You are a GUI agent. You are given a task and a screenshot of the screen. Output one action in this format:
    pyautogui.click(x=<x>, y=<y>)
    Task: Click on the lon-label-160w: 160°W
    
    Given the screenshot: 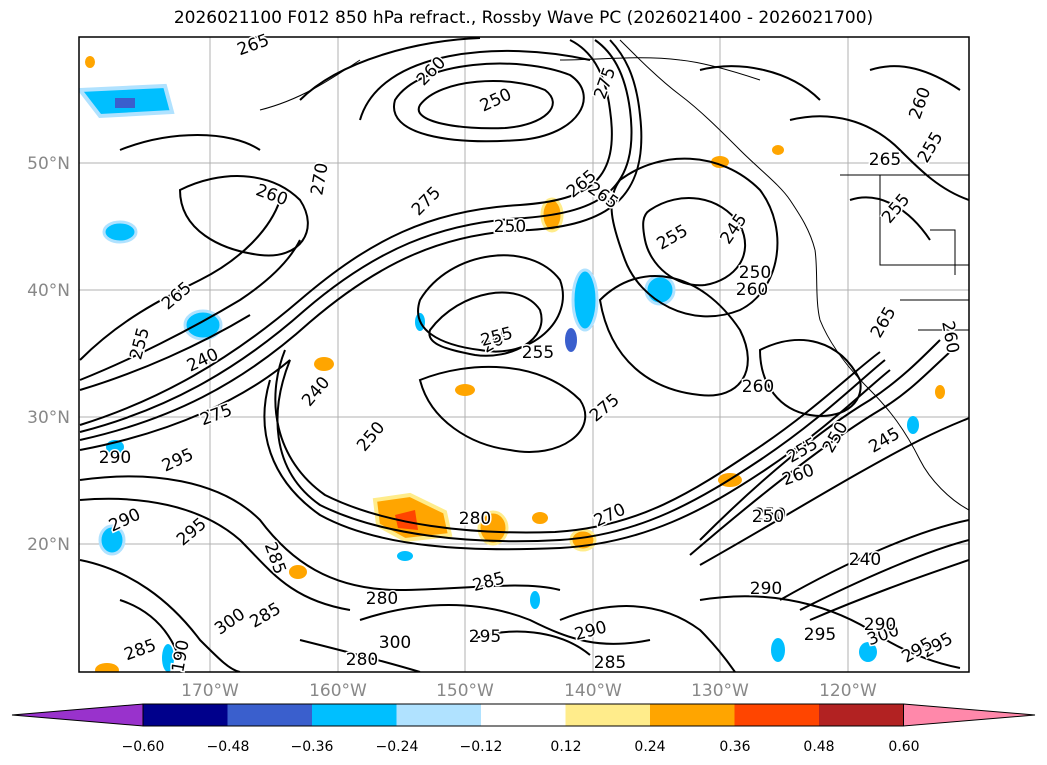 What is the action you would take?
    pyautogui.click(x=338, y=691)
    